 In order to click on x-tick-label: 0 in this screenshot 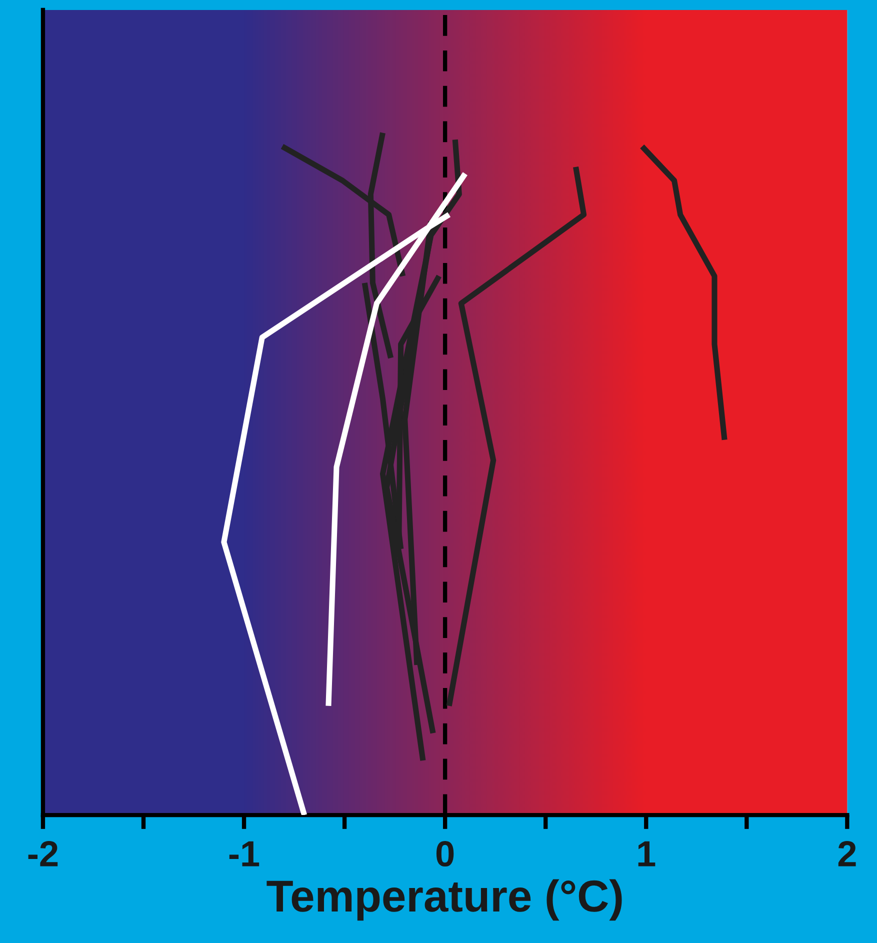, I will do `click(445, 853)`.